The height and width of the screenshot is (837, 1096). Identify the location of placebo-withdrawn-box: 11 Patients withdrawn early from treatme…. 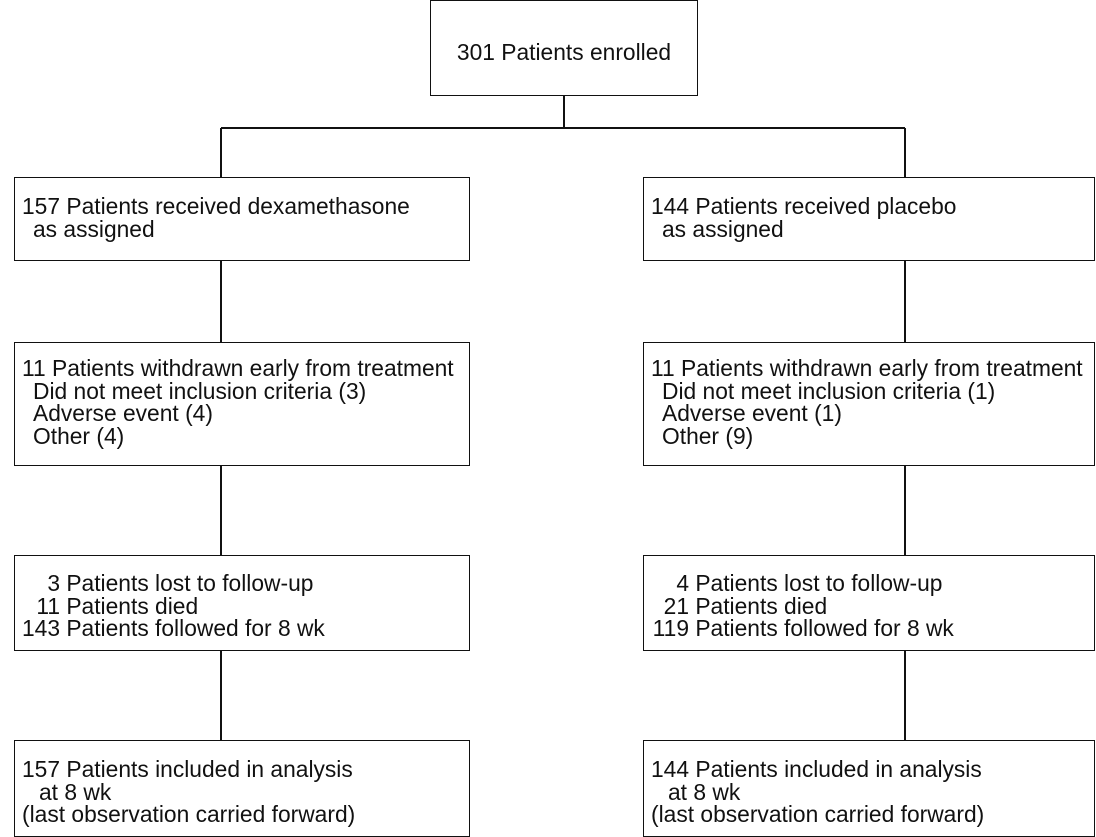
(869, 404).